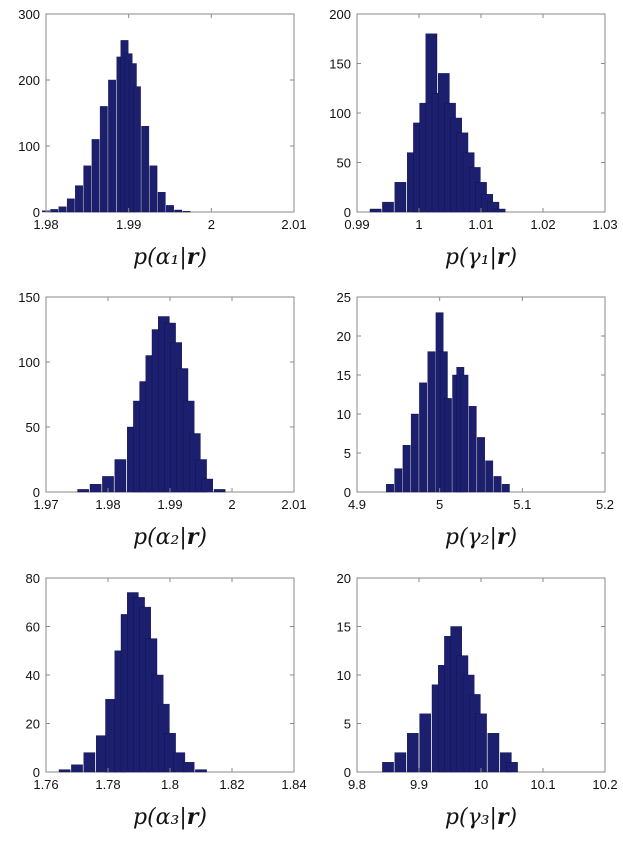 The height and width of the screenshot is (842, 623). I want to click on x-axis-label: p(γ₂|r), so click(481, 537).